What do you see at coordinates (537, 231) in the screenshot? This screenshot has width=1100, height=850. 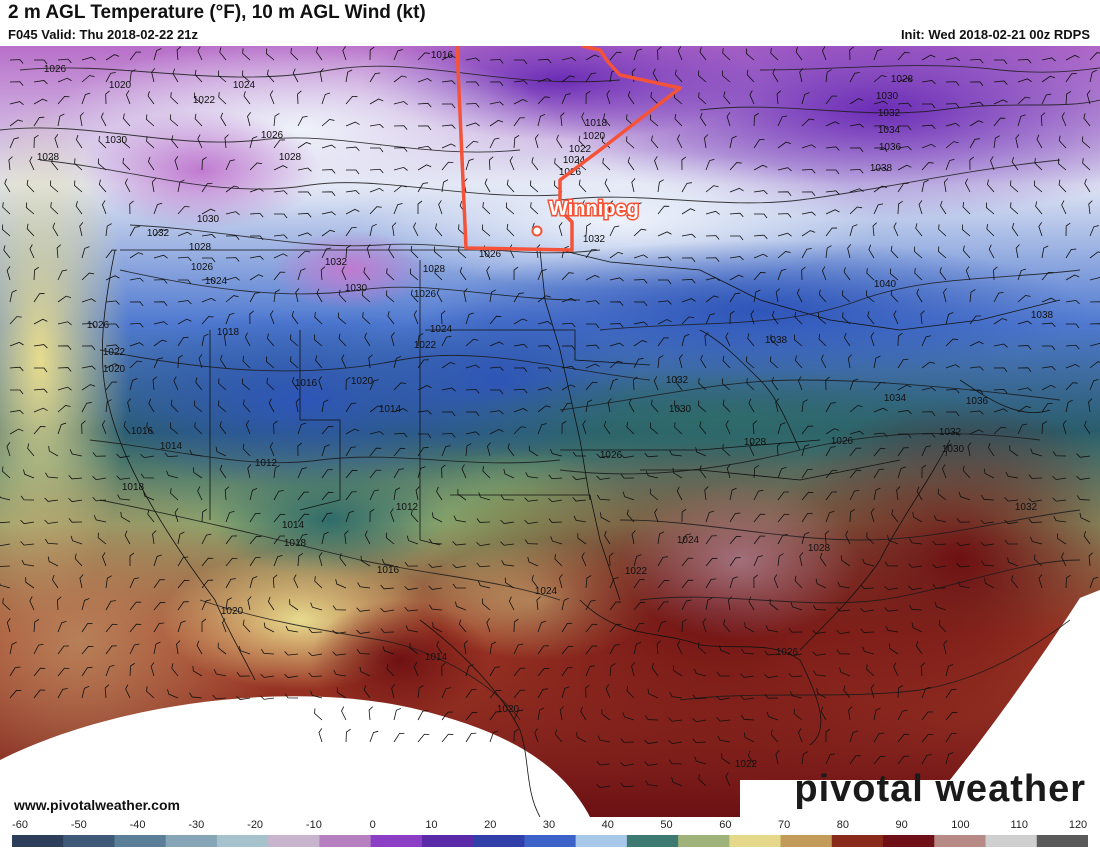 I see `winnipeg-marker` at bounding box center [537, 231].